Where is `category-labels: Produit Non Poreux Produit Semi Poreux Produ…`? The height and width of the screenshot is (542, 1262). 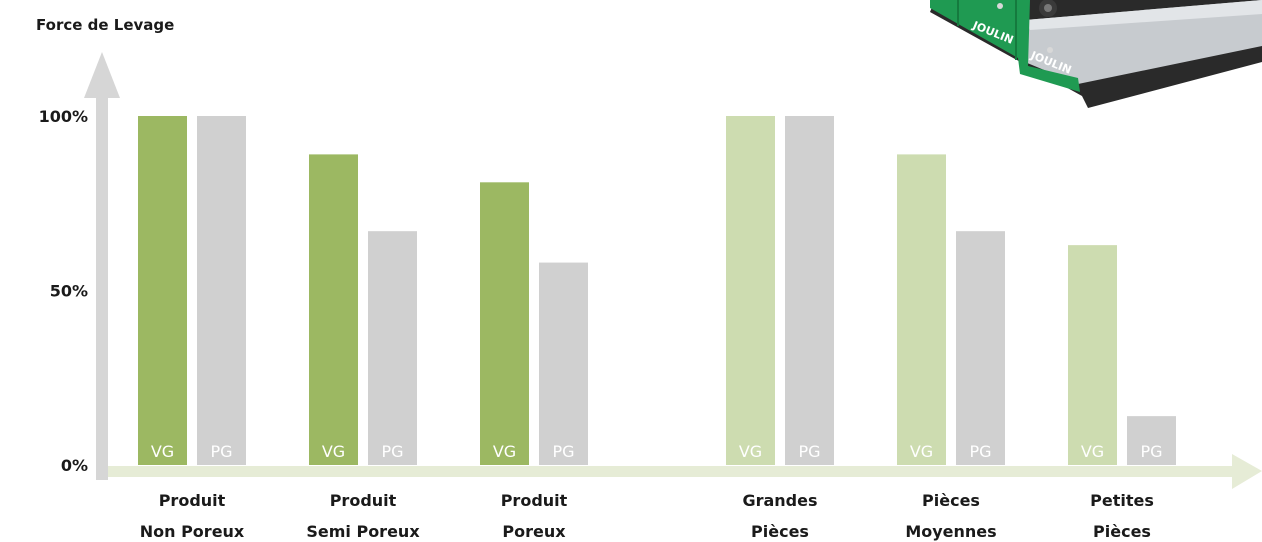
category-labels: Produit Non Poreux Produit Semi Poreux Produ… is located at coordinates (647, 516).